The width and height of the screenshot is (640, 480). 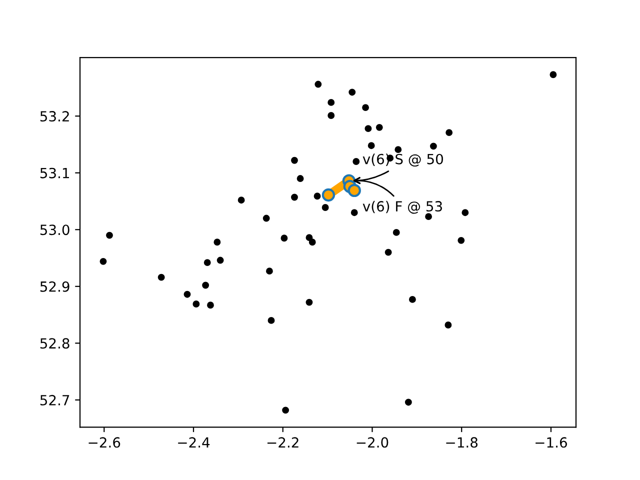 What do you see at coordinates (402, 207) in the screenshot?
I see `annotation: v(6) F @ 53` at bounding box center [402, 207].